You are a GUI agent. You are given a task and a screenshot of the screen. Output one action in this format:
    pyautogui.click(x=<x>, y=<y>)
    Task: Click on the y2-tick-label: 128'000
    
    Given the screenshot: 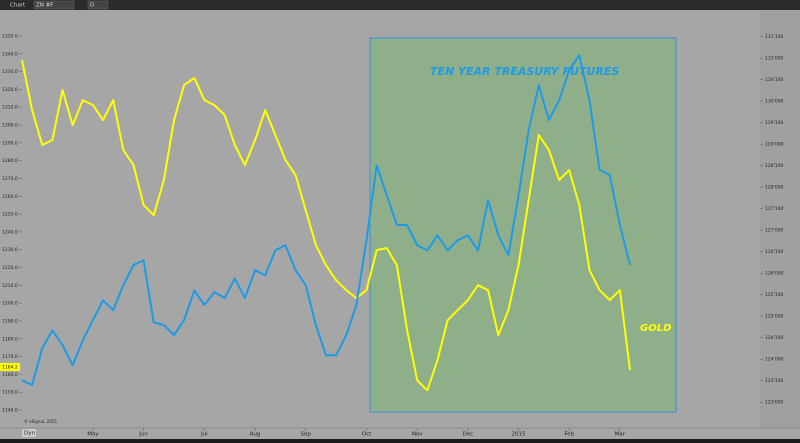 What is the action you would take?
    pyautogui.click(x=774, y=188)
    